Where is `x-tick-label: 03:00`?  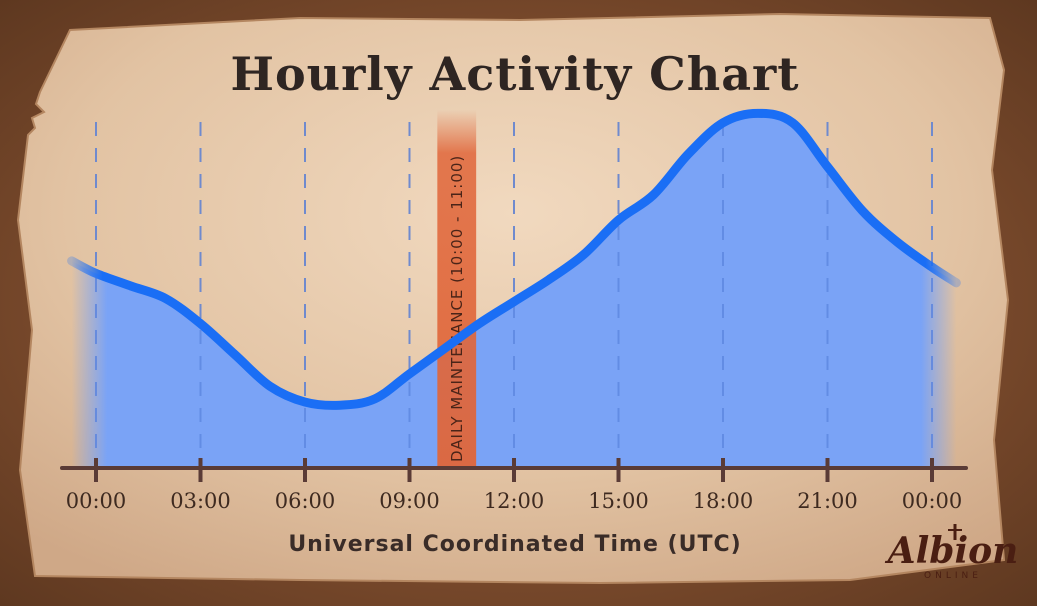
x-tick-label: 03:00 is located at coordinates (200, 501).